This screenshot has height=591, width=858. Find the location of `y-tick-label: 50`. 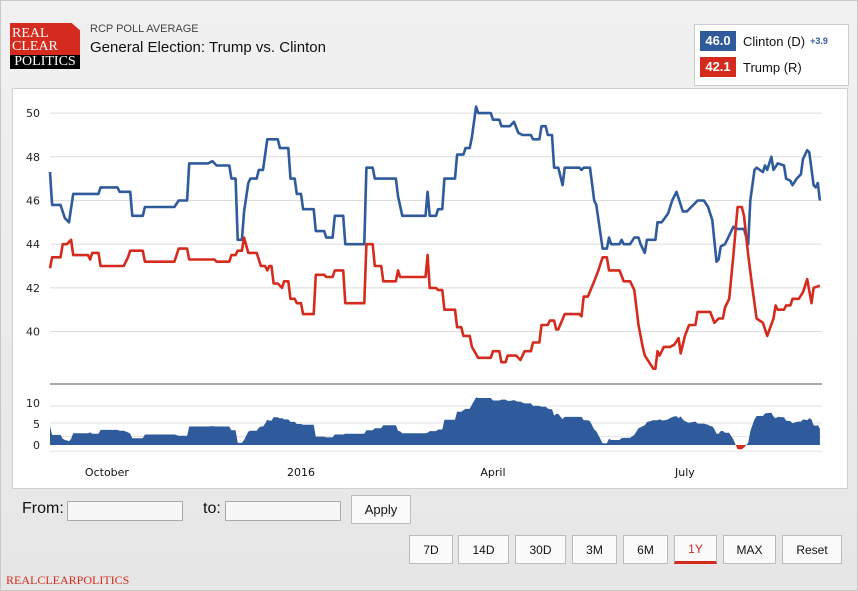

y-tick-label: 50 is located at coordinates (33, 113).